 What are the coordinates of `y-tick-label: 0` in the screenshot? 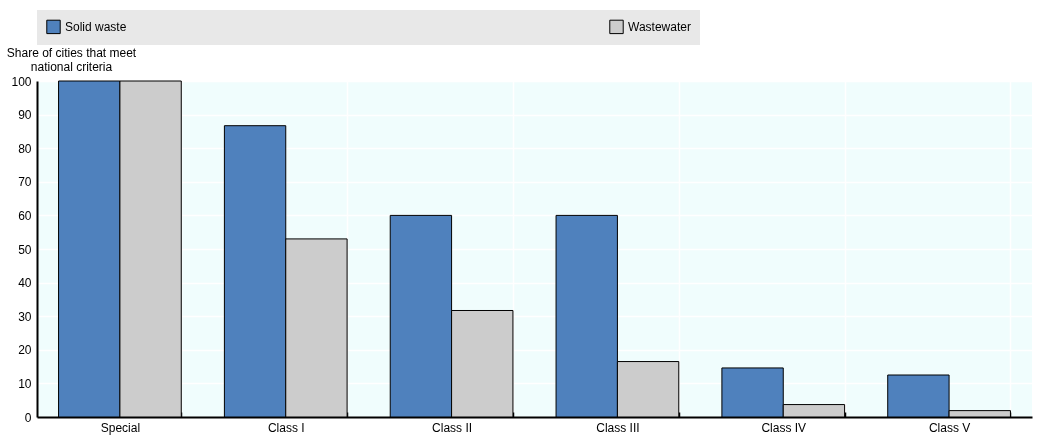 It's located at (28, 417).